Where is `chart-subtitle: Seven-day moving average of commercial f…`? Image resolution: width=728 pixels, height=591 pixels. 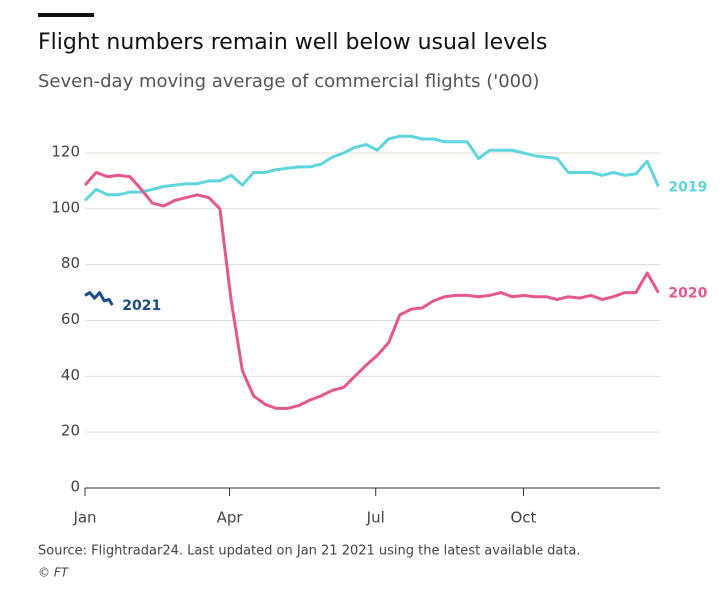
chart-subtitle: Seven-day moving average of commercial f… is located at coordinates (289, 81).